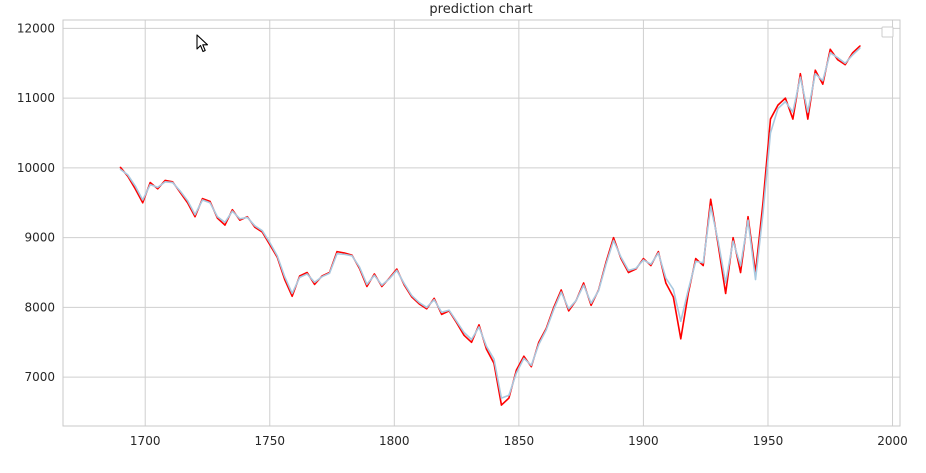 Image resolution: width=926 pixels, height=473 pixels. What do you see at coordinates (887, 32) in the screenshot?
I see `legend-box` at bounding box center [887, 32].